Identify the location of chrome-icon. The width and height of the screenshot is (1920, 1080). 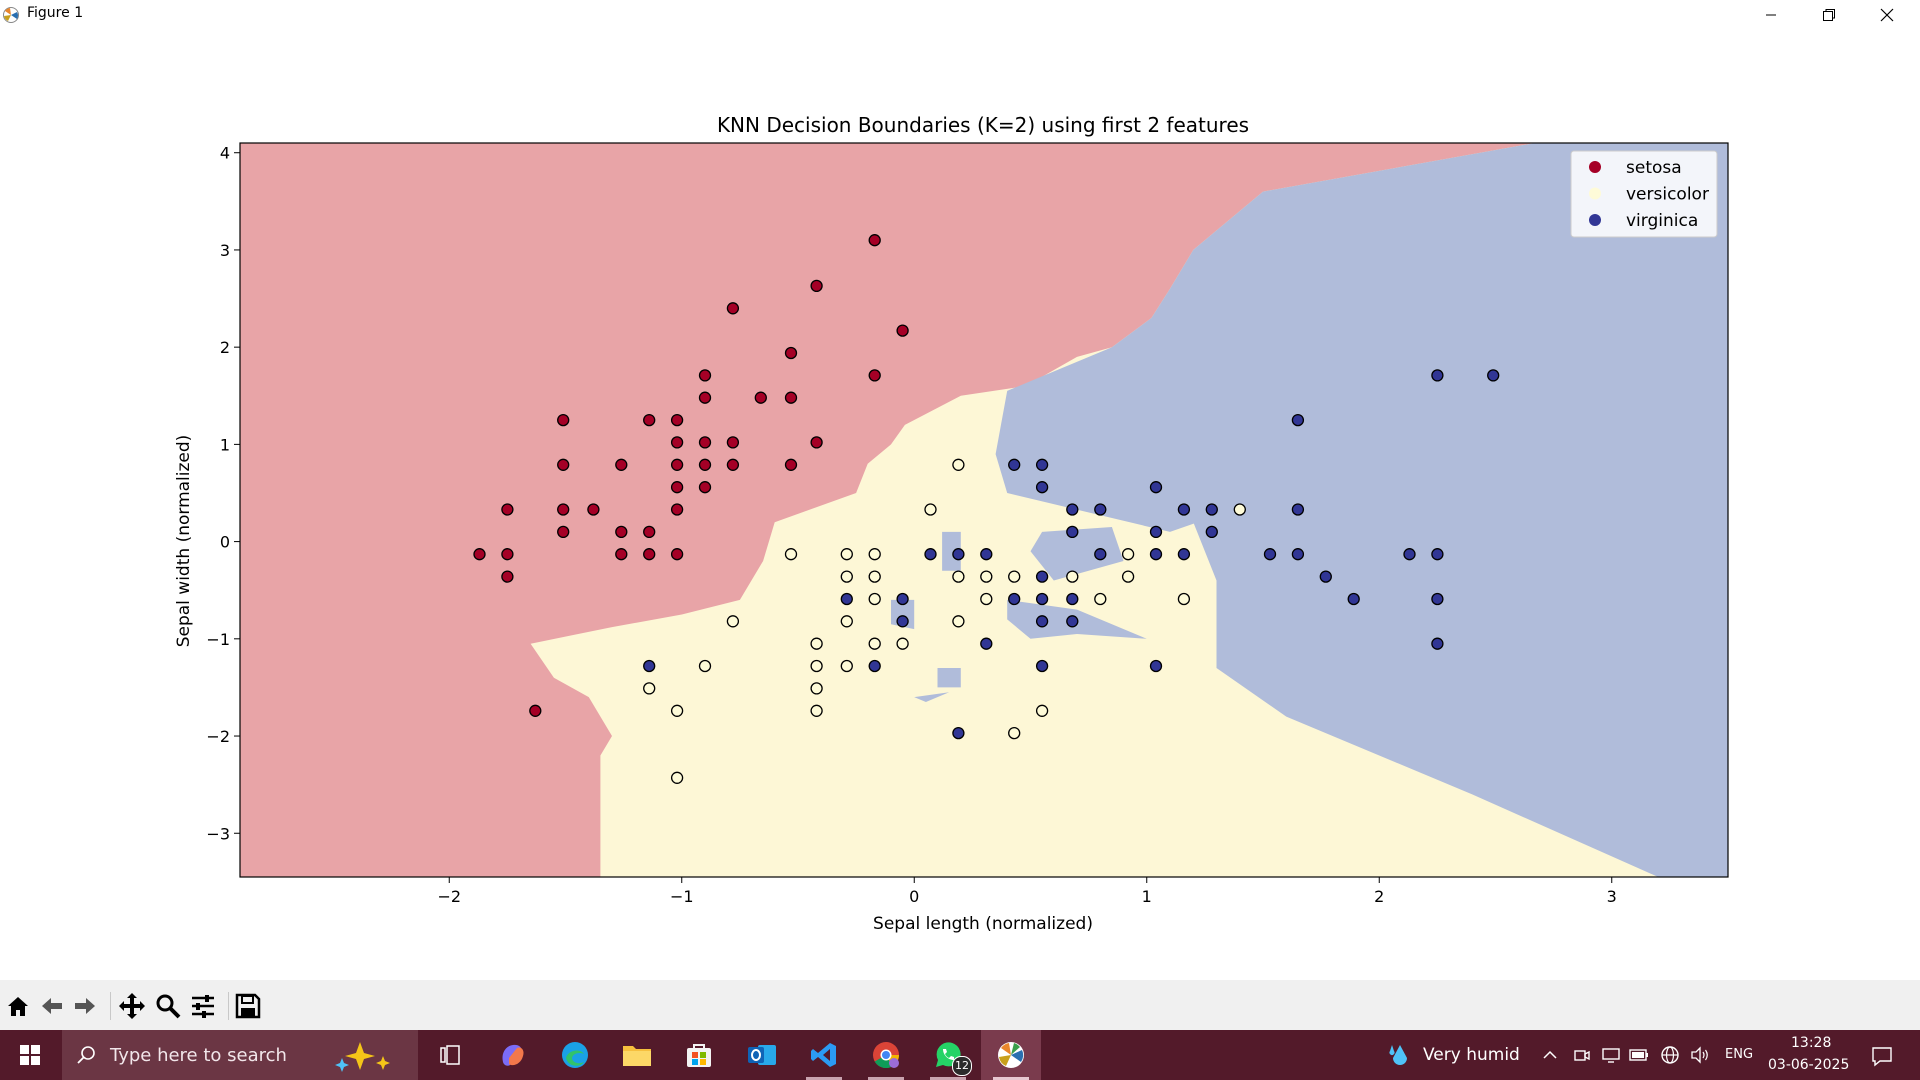
(886, 1055).